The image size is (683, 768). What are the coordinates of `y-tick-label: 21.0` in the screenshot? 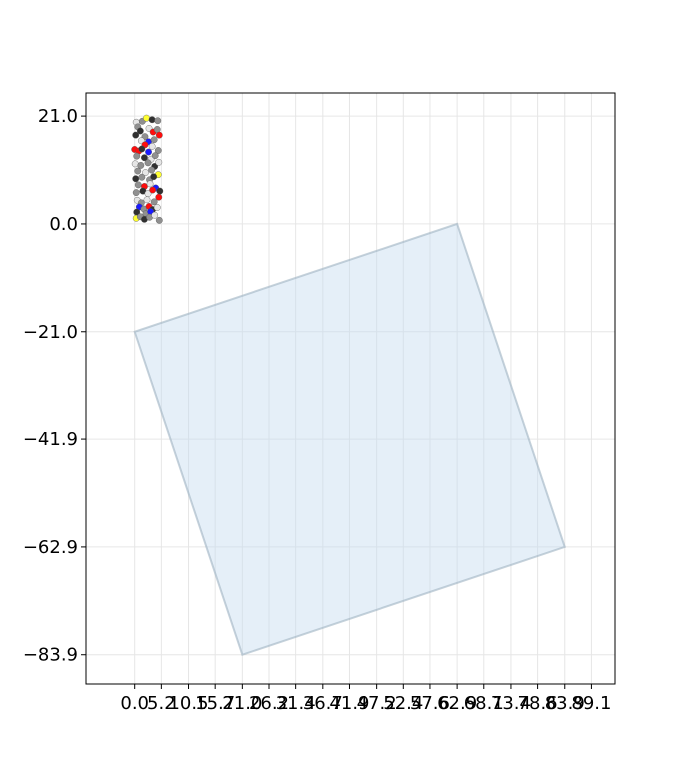 It's located at (58, 116).